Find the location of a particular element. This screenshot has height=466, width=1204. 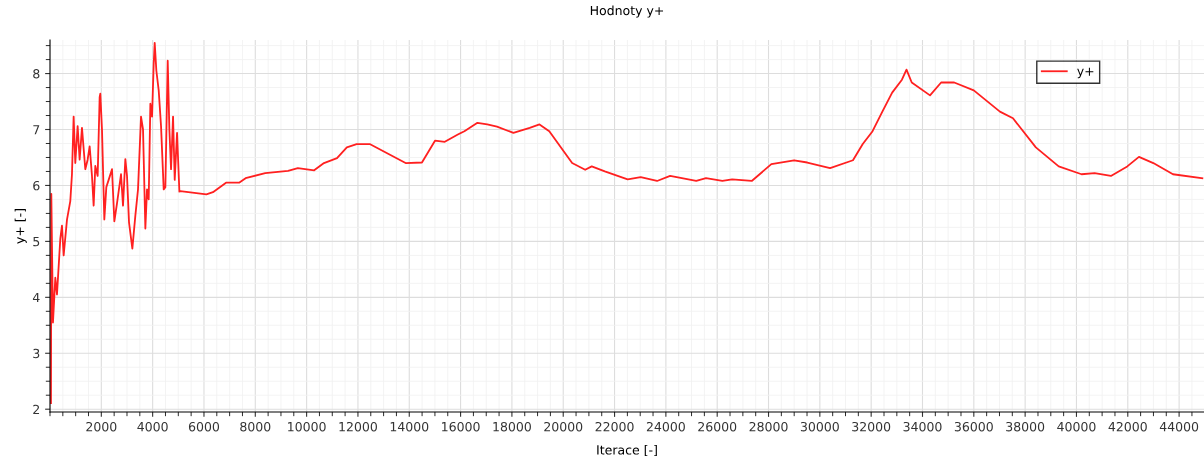

x-tick-label: 42000 is located at coordinates (1127, 426).